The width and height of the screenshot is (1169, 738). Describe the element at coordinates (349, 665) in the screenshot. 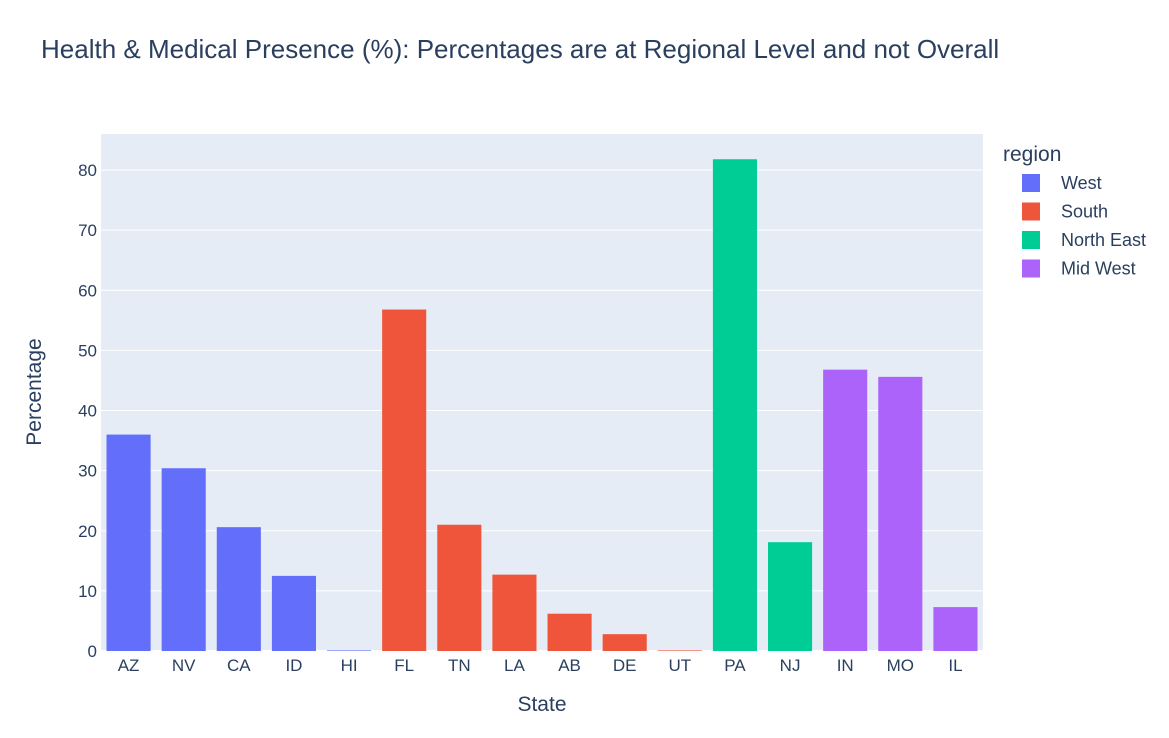

I see `x-tick-label: HI` at that location.